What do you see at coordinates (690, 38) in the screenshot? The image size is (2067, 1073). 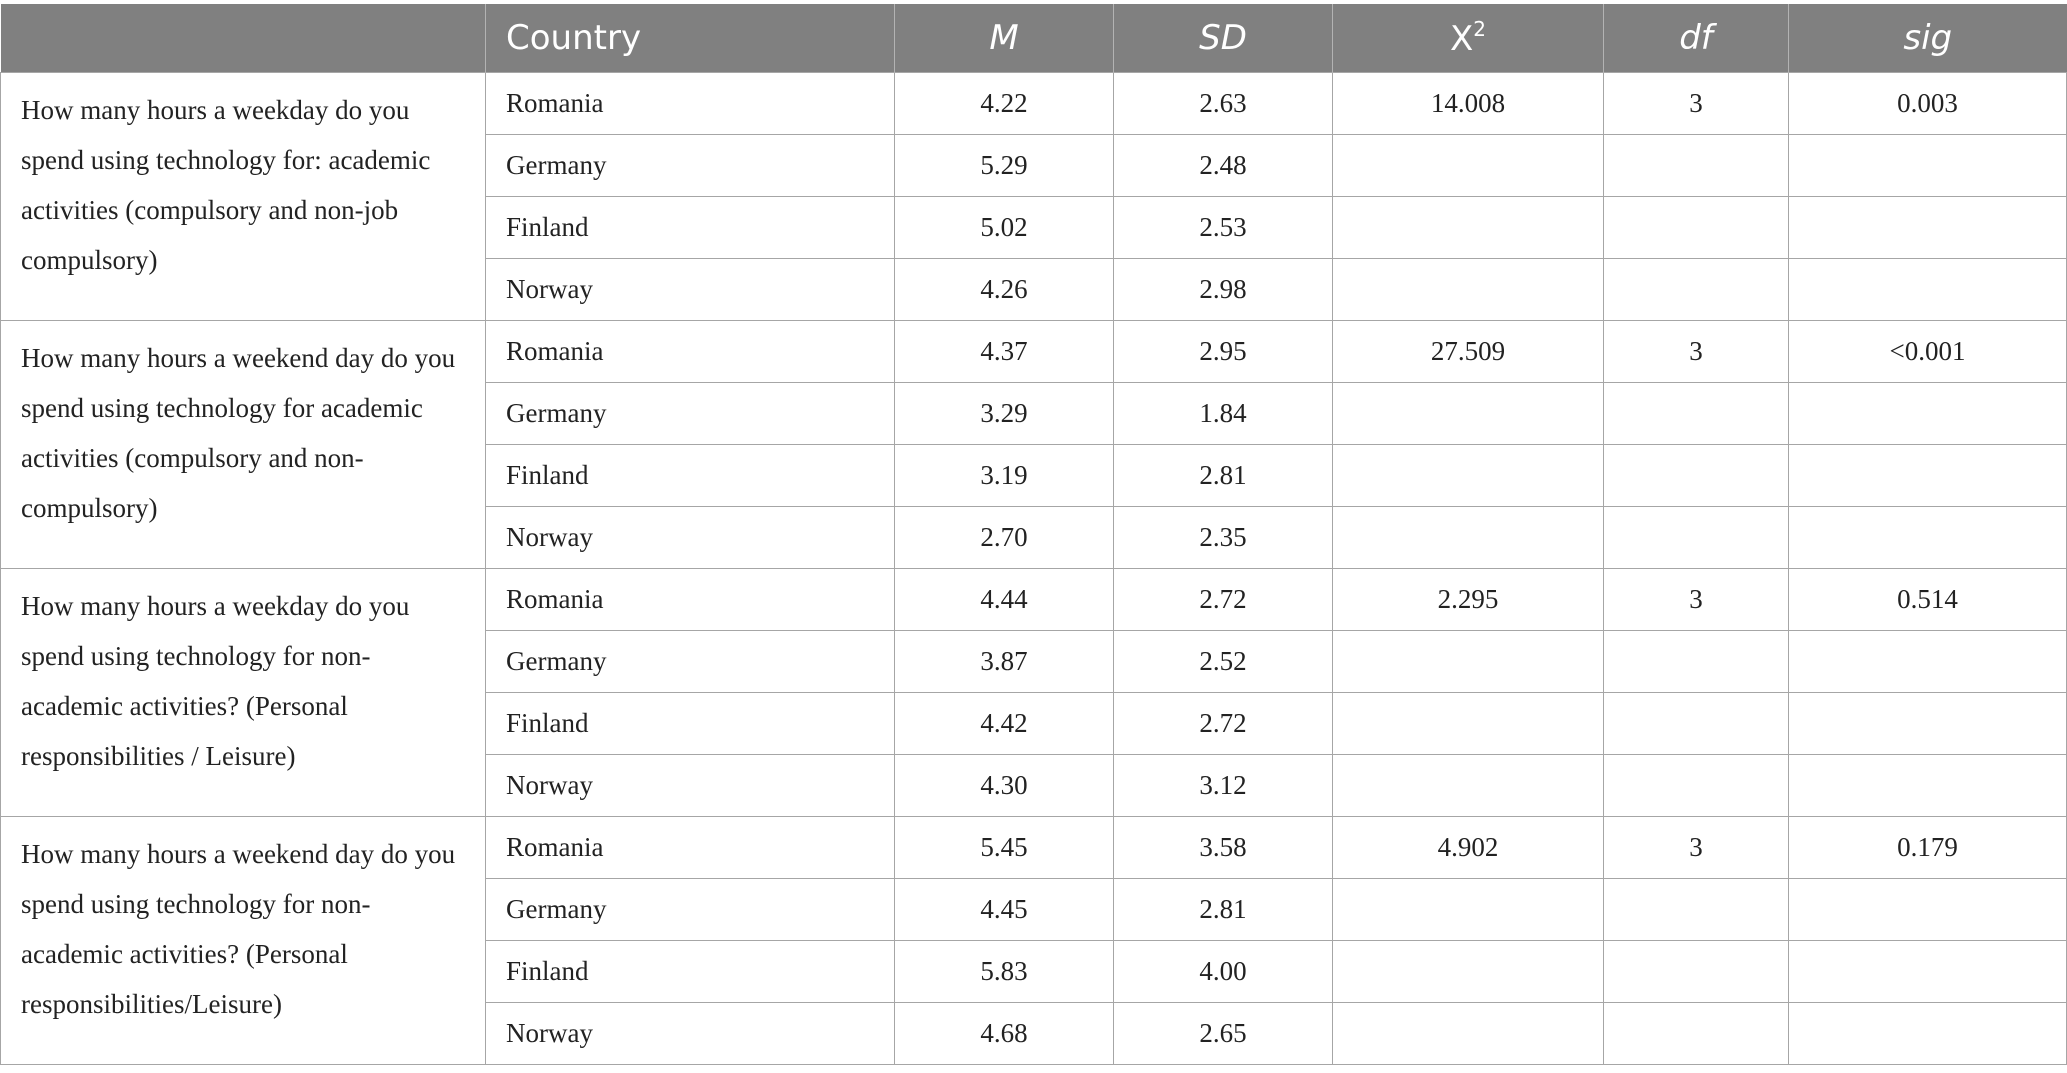 I see `header-country: Country` at bounding box center [690, 38].